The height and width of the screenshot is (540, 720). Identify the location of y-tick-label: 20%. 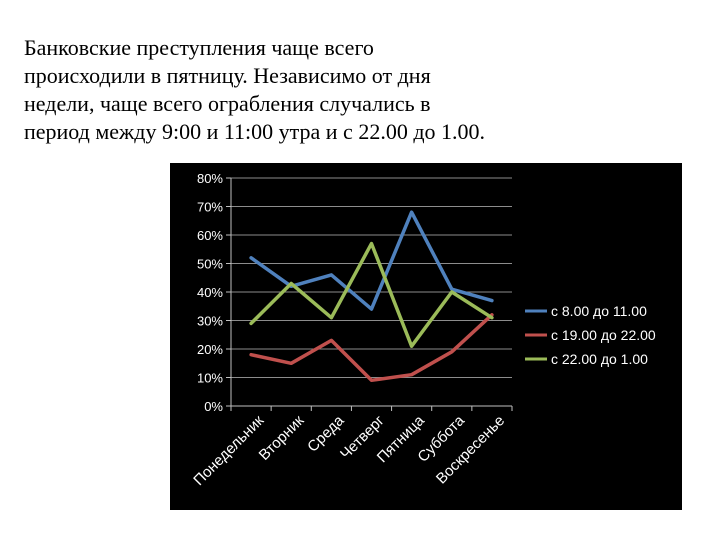
(210, 349).